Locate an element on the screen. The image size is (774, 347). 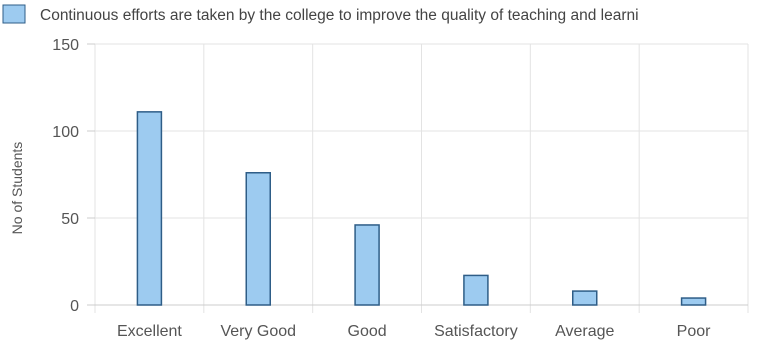
y-axis-title: No of Students is located at coordinates (17, 188).